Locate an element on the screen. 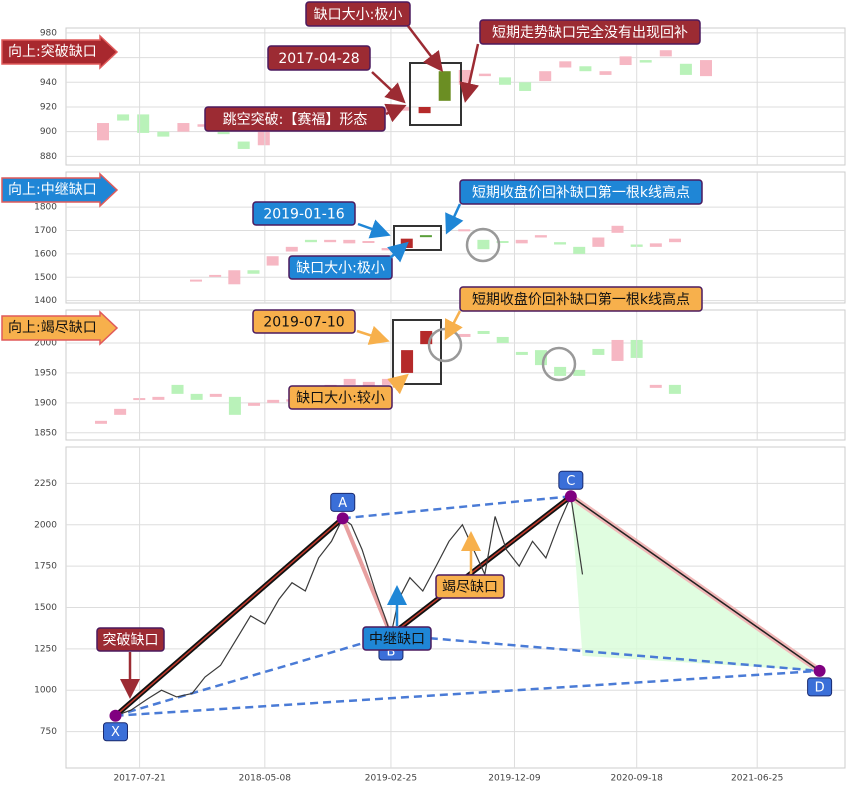 The height and width of the screenshot is (794, 853). annotation-text: 短期走势缺口完全没有出现回补 is located at coordinates (590, 32).